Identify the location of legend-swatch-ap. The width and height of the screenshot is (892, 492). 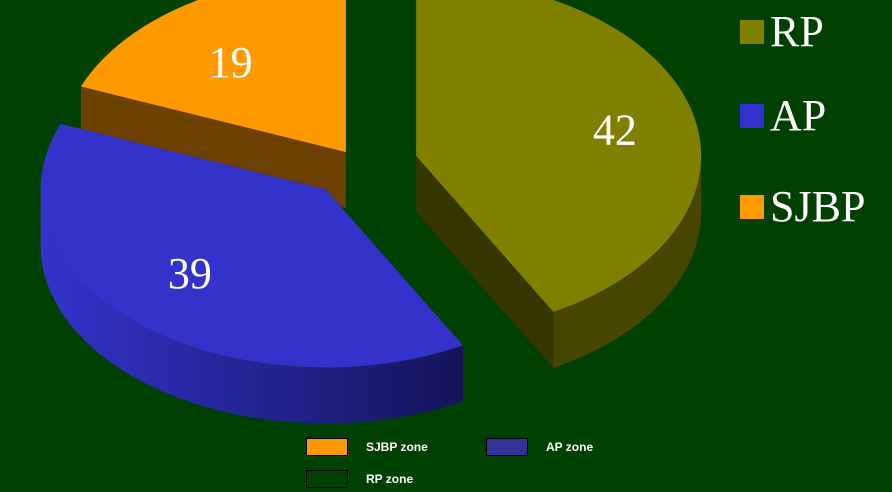
(752, 116).